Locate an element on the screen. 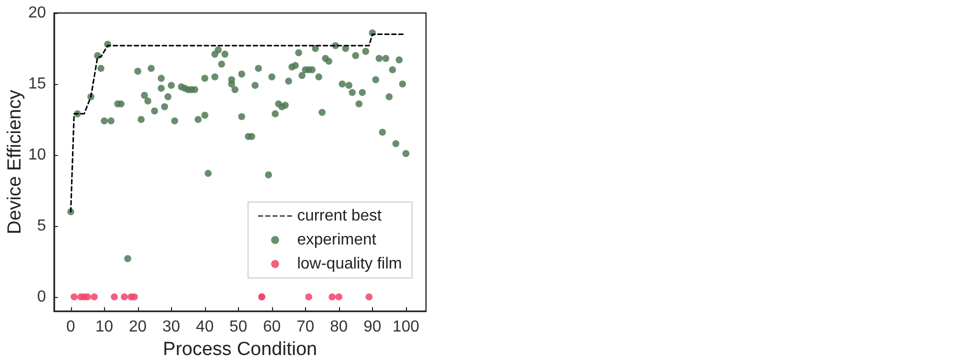 This screenshot has width=953, height=364. legend-label: low-quality film is located at coordinates (349, 264).